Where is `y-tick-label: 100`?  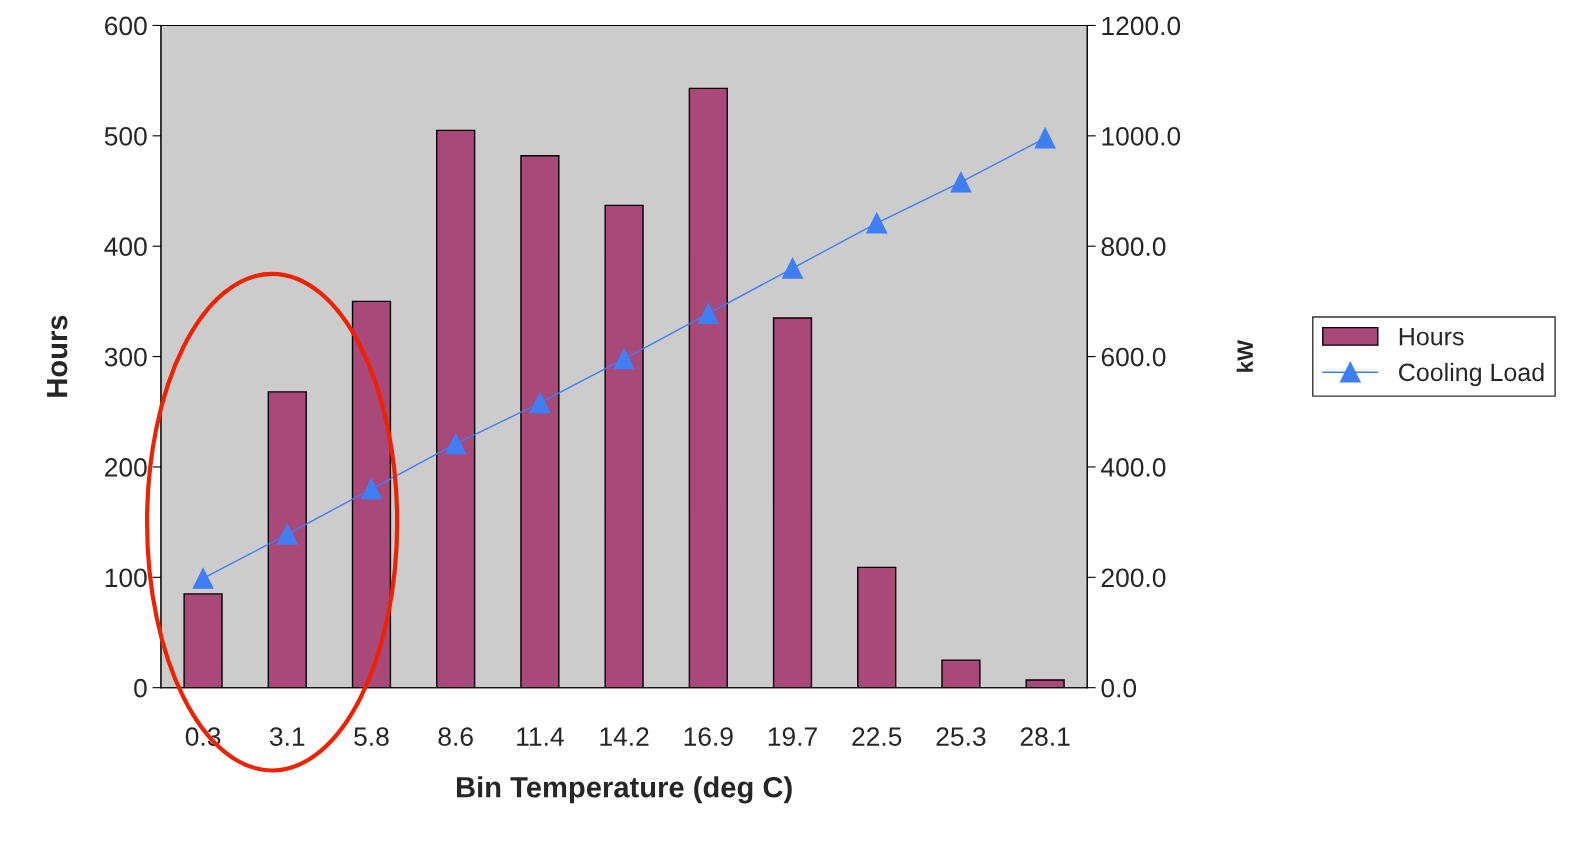
y-tick-label: 100 is located at coordinates (126, 578).